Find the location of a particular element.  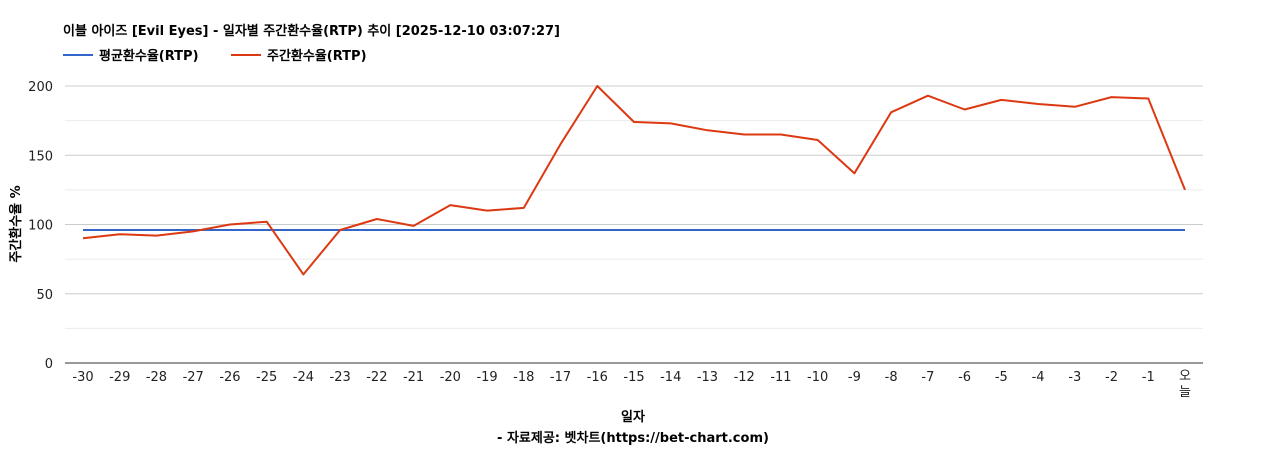

y-axis-title: 주간환수율 % is located at coordinates (16, 223).